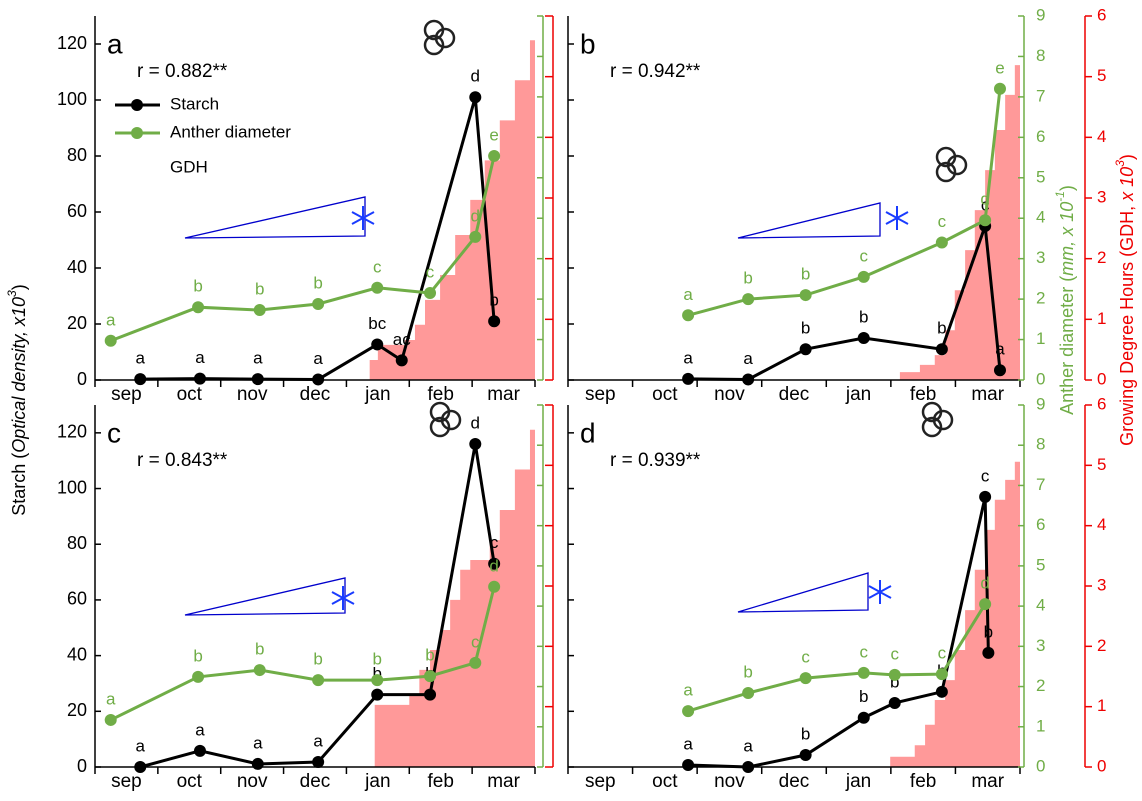 Image resolution: width=1142 pixels, height=801 pixels. I want to click on y3-tick-label: 0, so click(1101, 765).